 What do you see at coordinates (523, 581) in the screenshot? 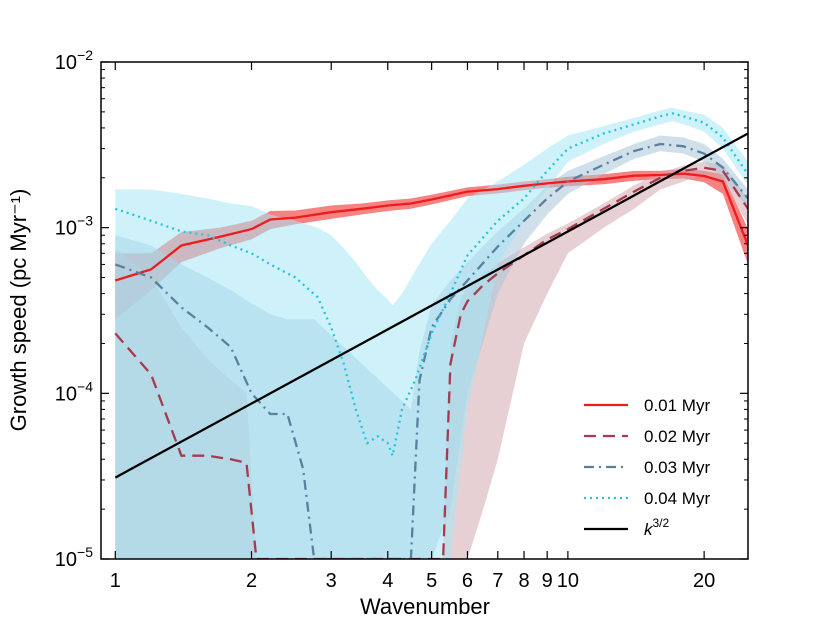
I see `x-tick-label: 8` at bounding box center [523, 581].